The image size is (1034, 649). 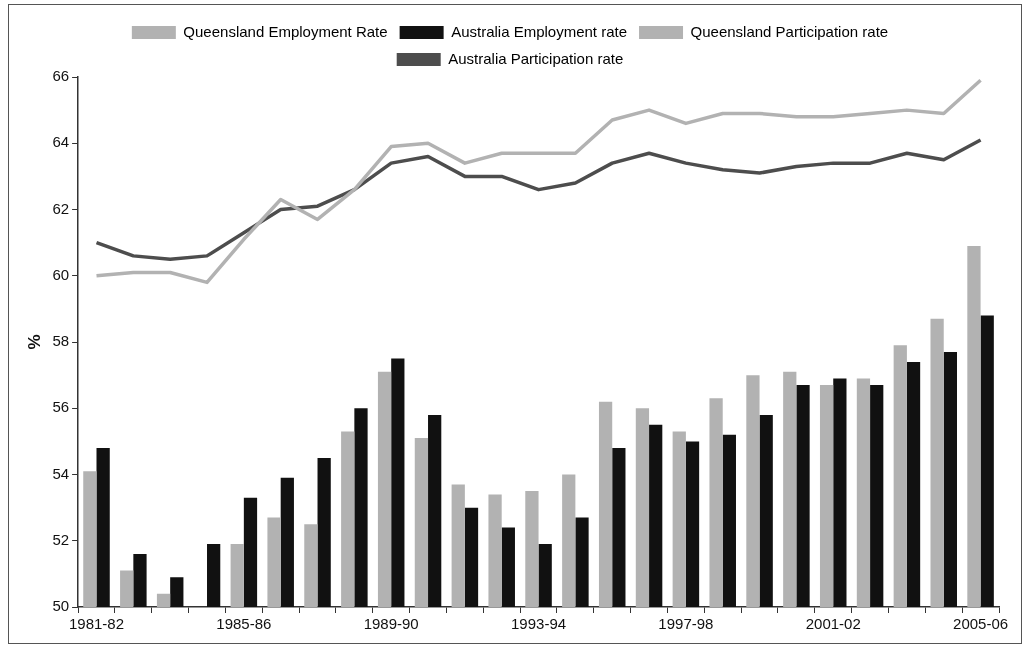 I want to click on x-tick-label: 1989-90, so click(x=391, y=624).